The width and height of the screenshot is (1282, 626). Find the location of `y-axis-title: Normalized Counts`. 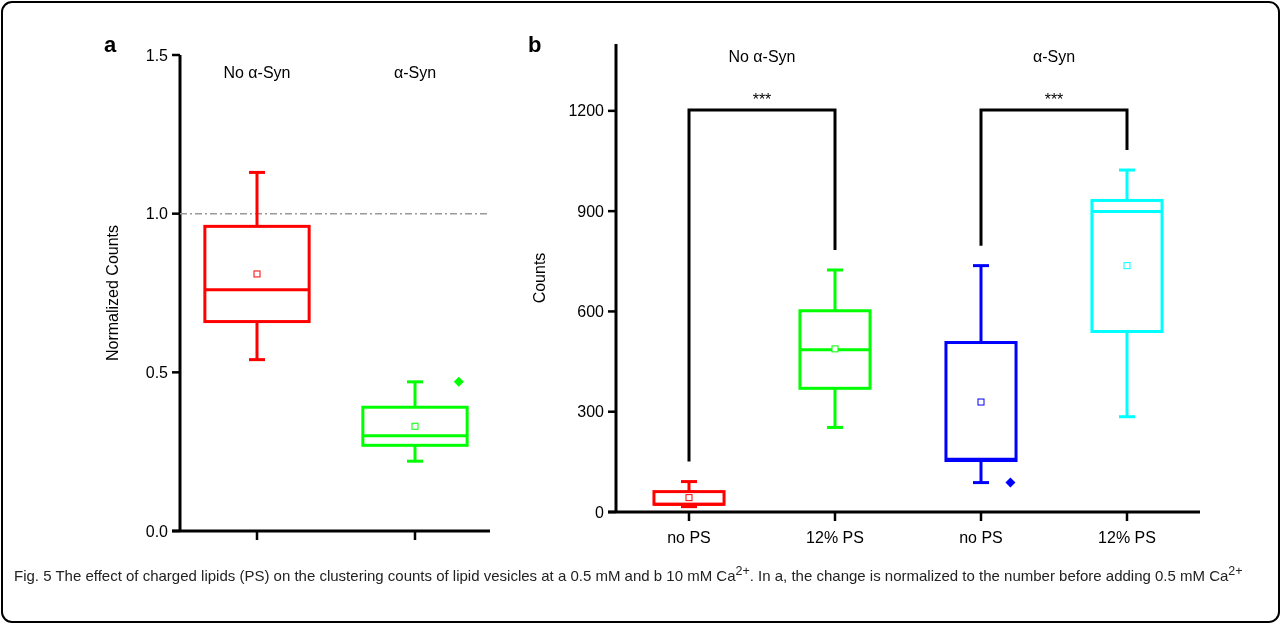

y-axis-title: Normalized Counts is located at coordinates (112, 293).